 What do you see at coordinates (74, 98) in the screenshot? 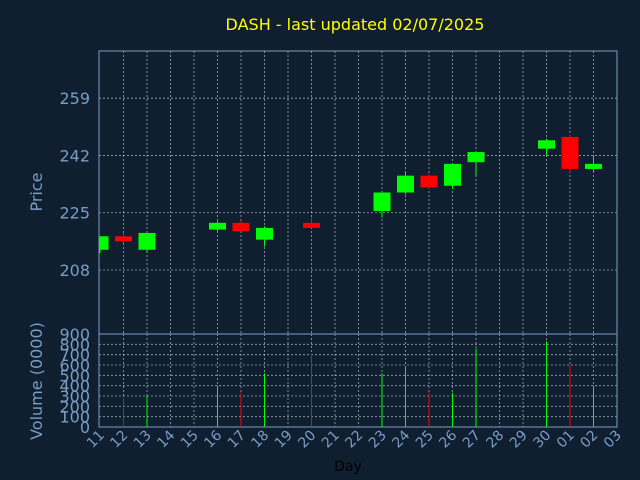
I see `price-tick-label: 259` at bounding box center [74, 98].